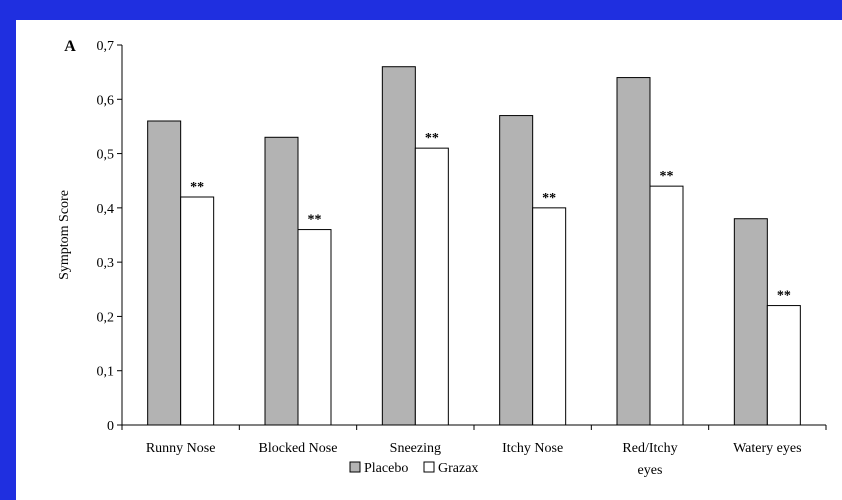  I want to click on y-tick-label: 0,6, so click(106, 100).